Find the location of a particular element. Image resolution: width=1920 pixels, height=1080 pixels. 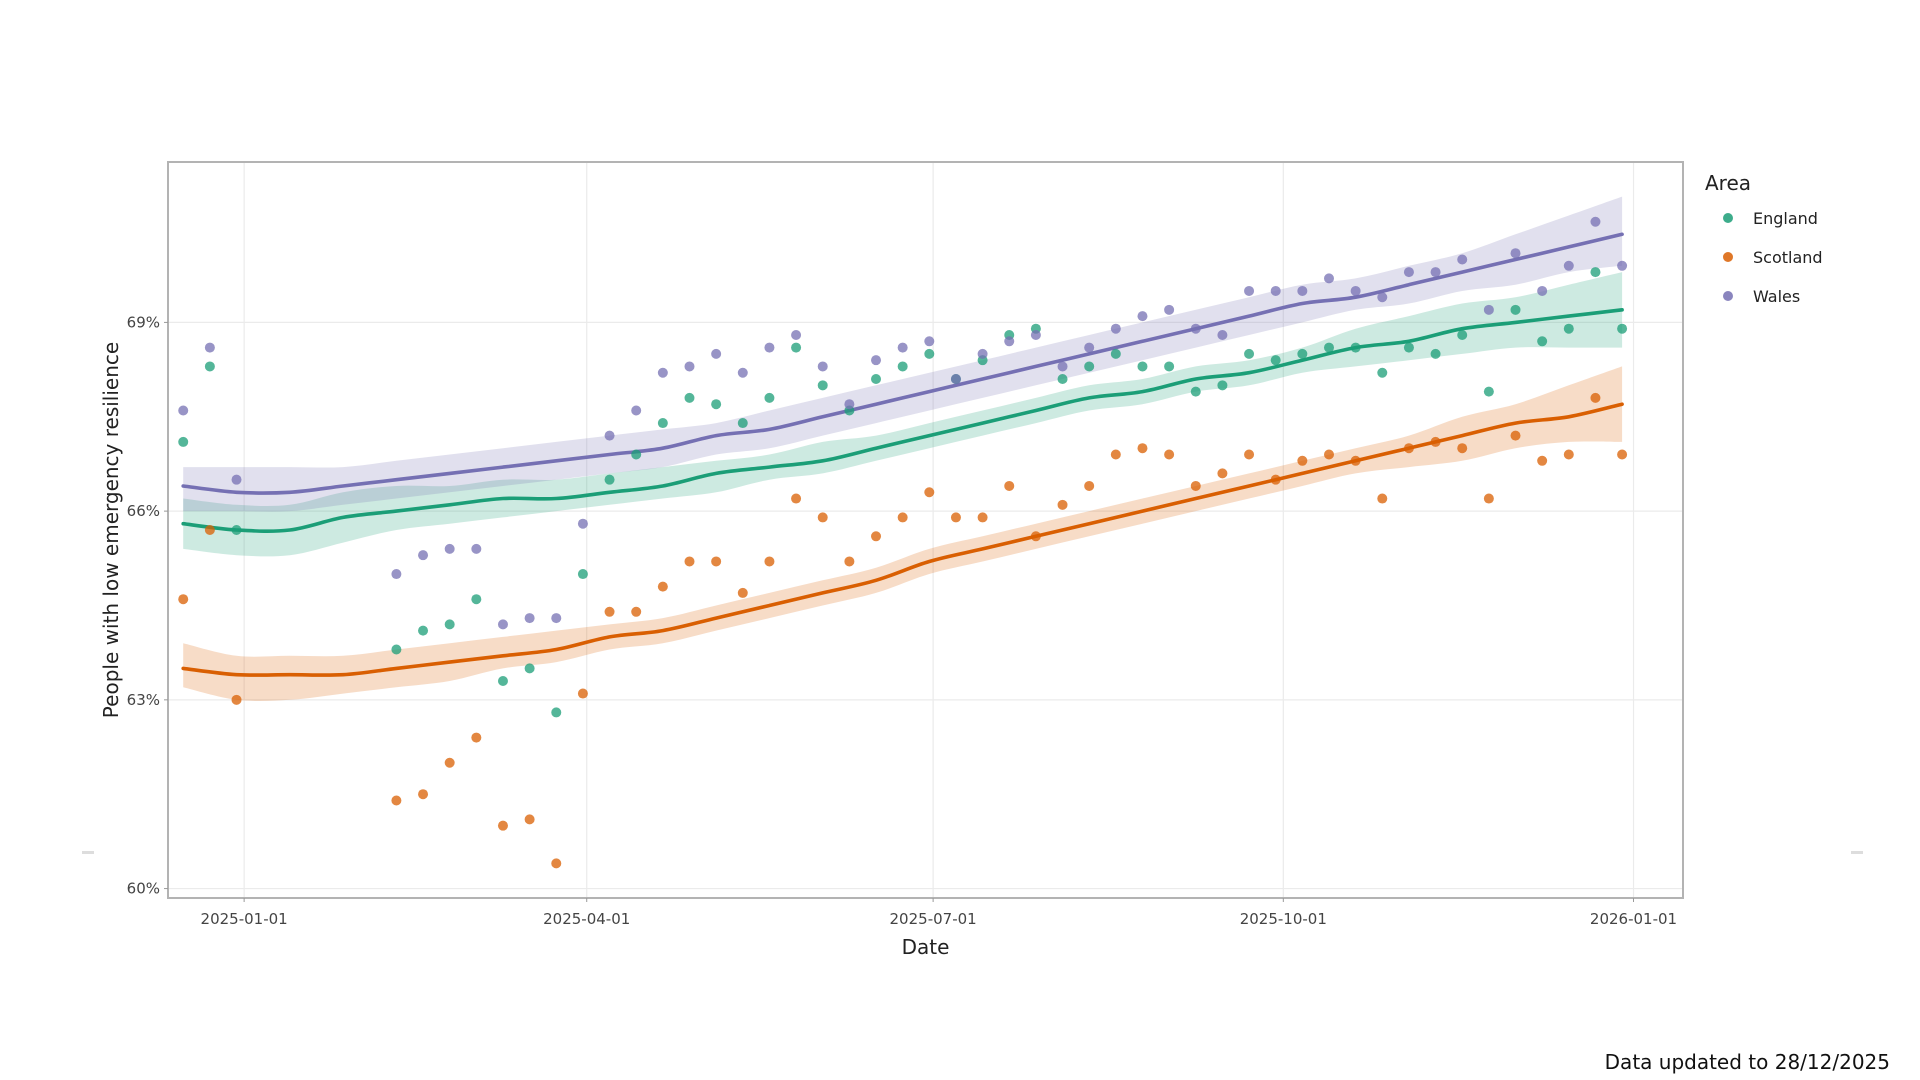

y-tick-label: 63% is located at coordinates (143, 700).